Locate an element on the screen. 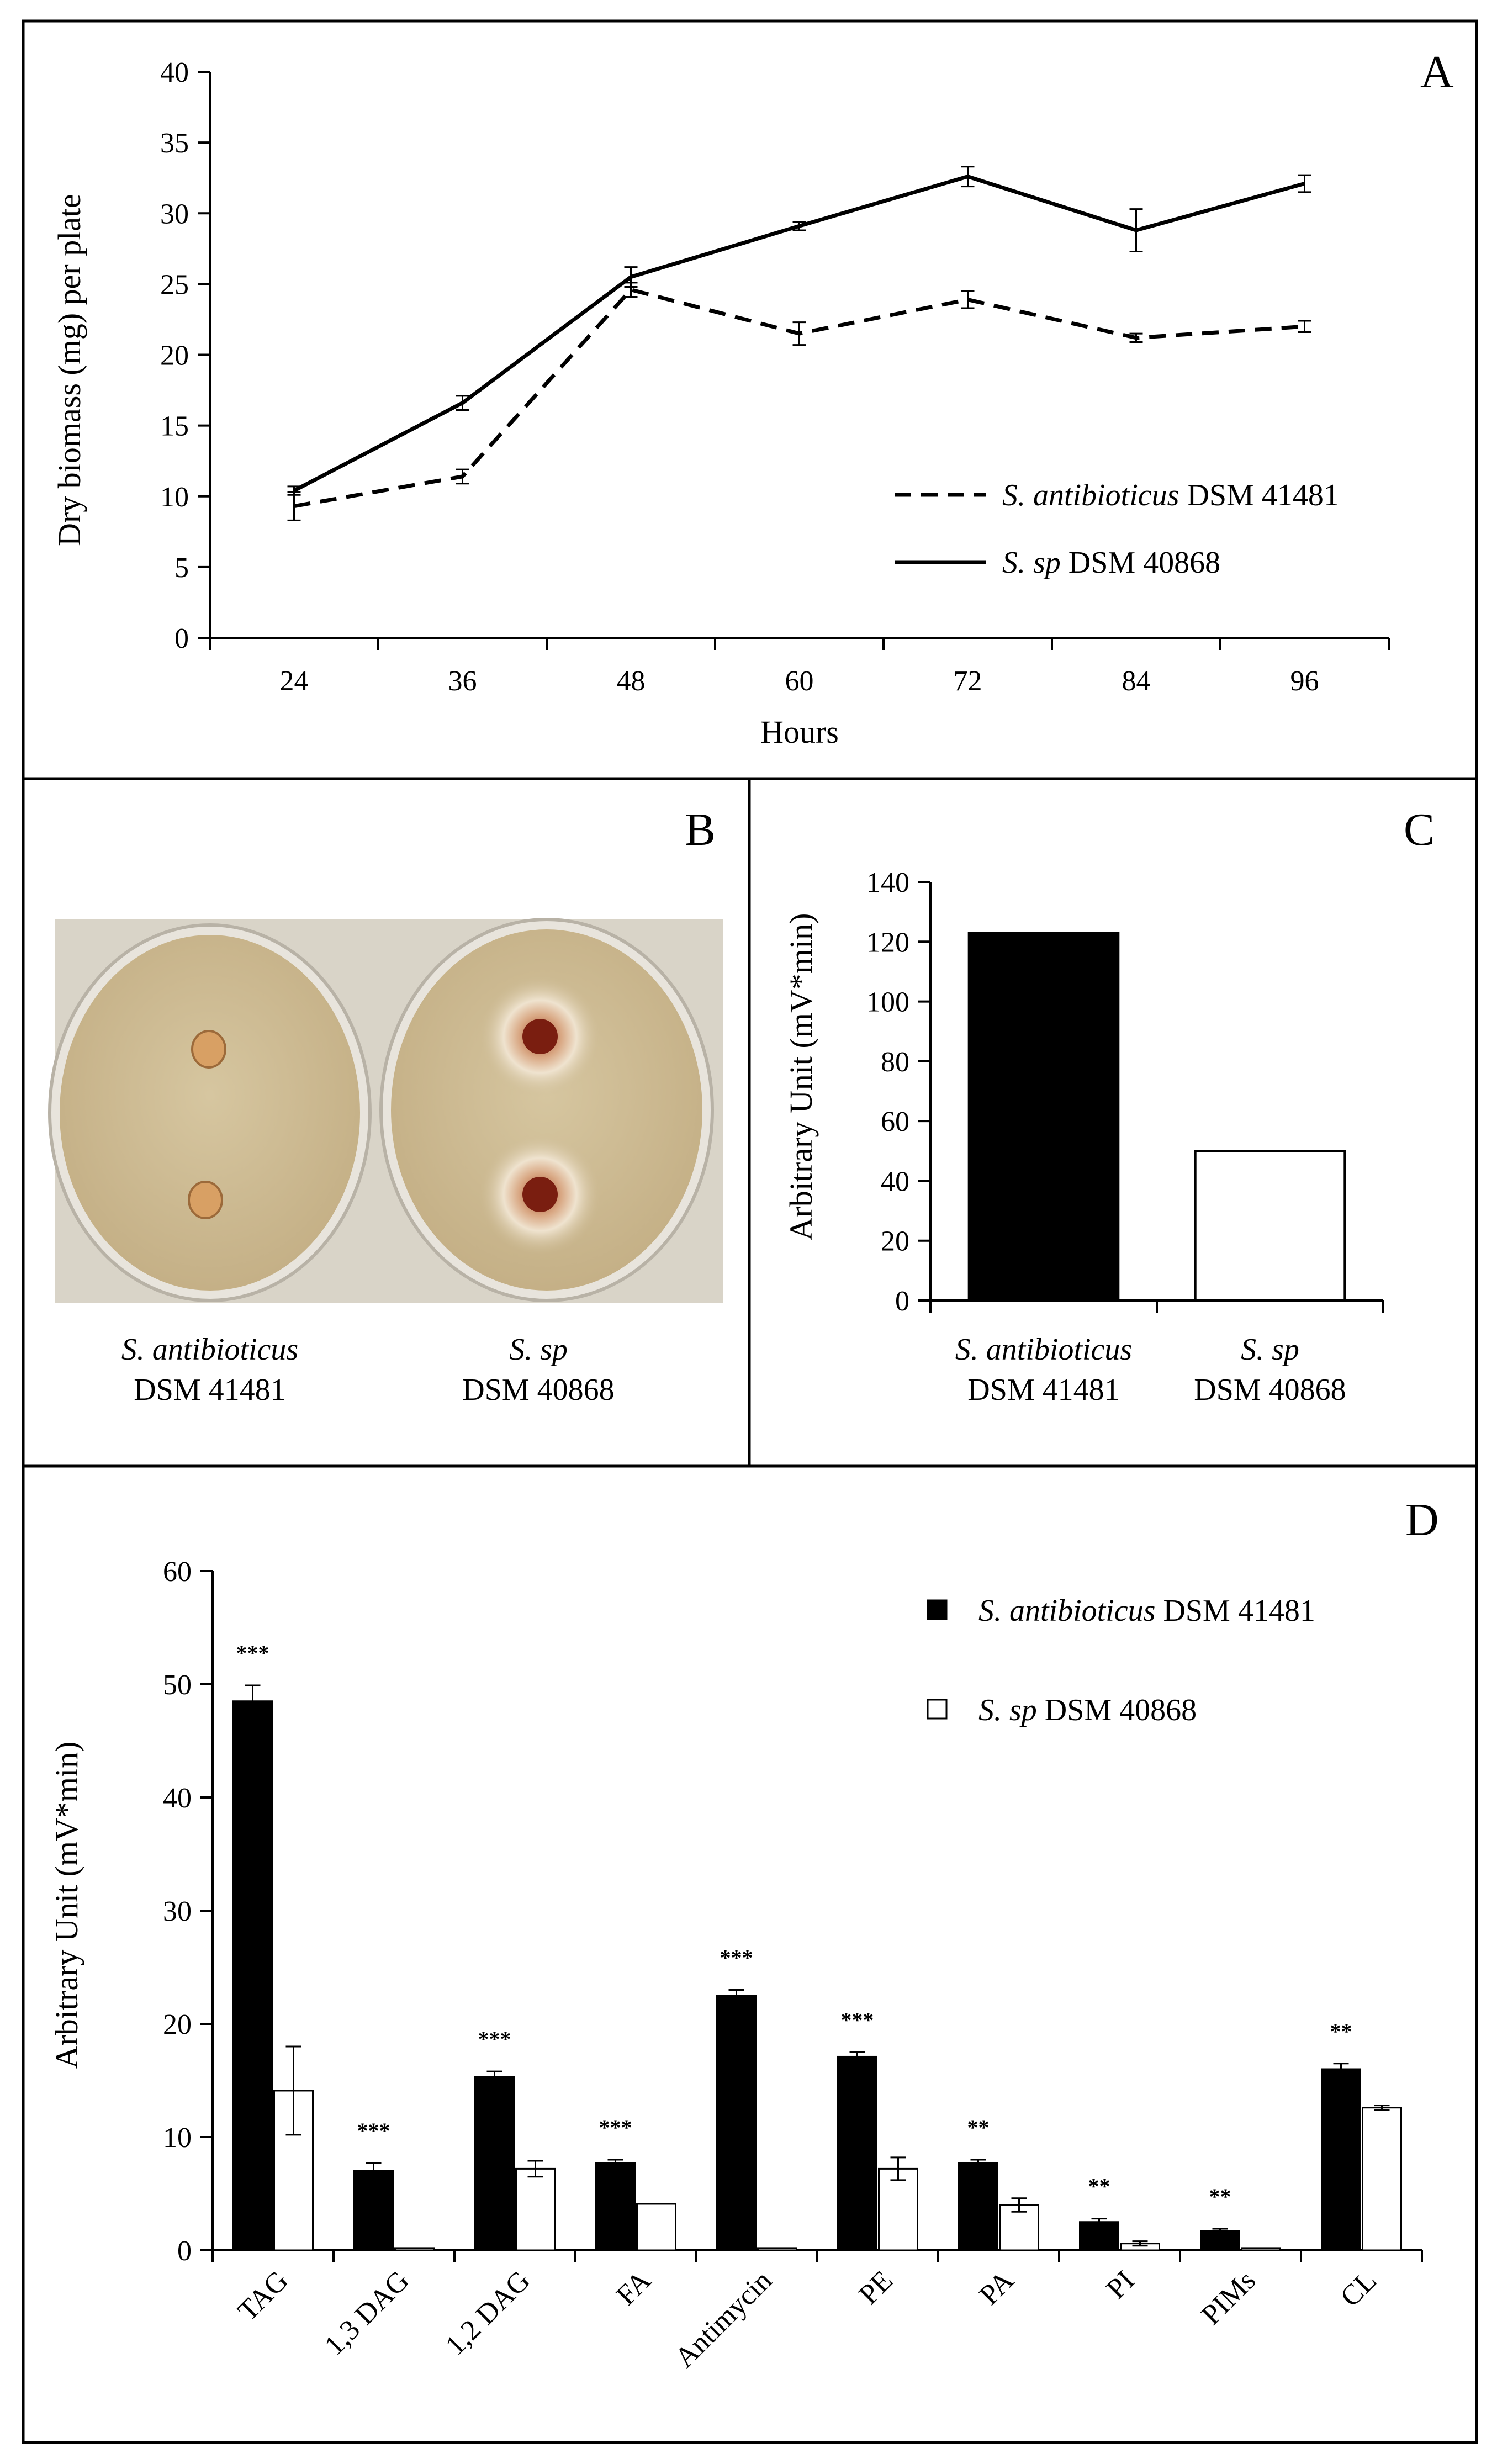 The width and height of the screenshot is (1497, 2464). panel-d-y-tick-label-0: 0 is located at coordinates (184, 2251).